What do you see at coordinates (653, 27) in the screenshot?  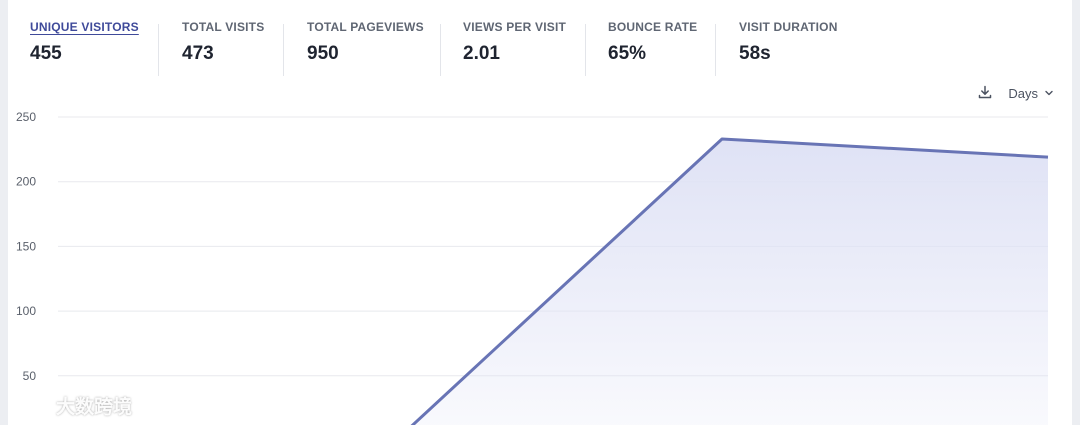 I see `stat-label: BOUNCE RATE` at bounding box center [653, 27].